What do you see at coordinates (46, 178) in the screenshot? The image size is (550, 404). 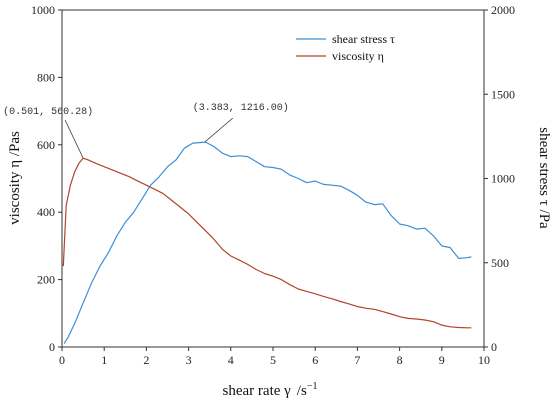 I see `left-axis-ticks: 0 200 400 600 800 1000` at bounding box center [46, 178].